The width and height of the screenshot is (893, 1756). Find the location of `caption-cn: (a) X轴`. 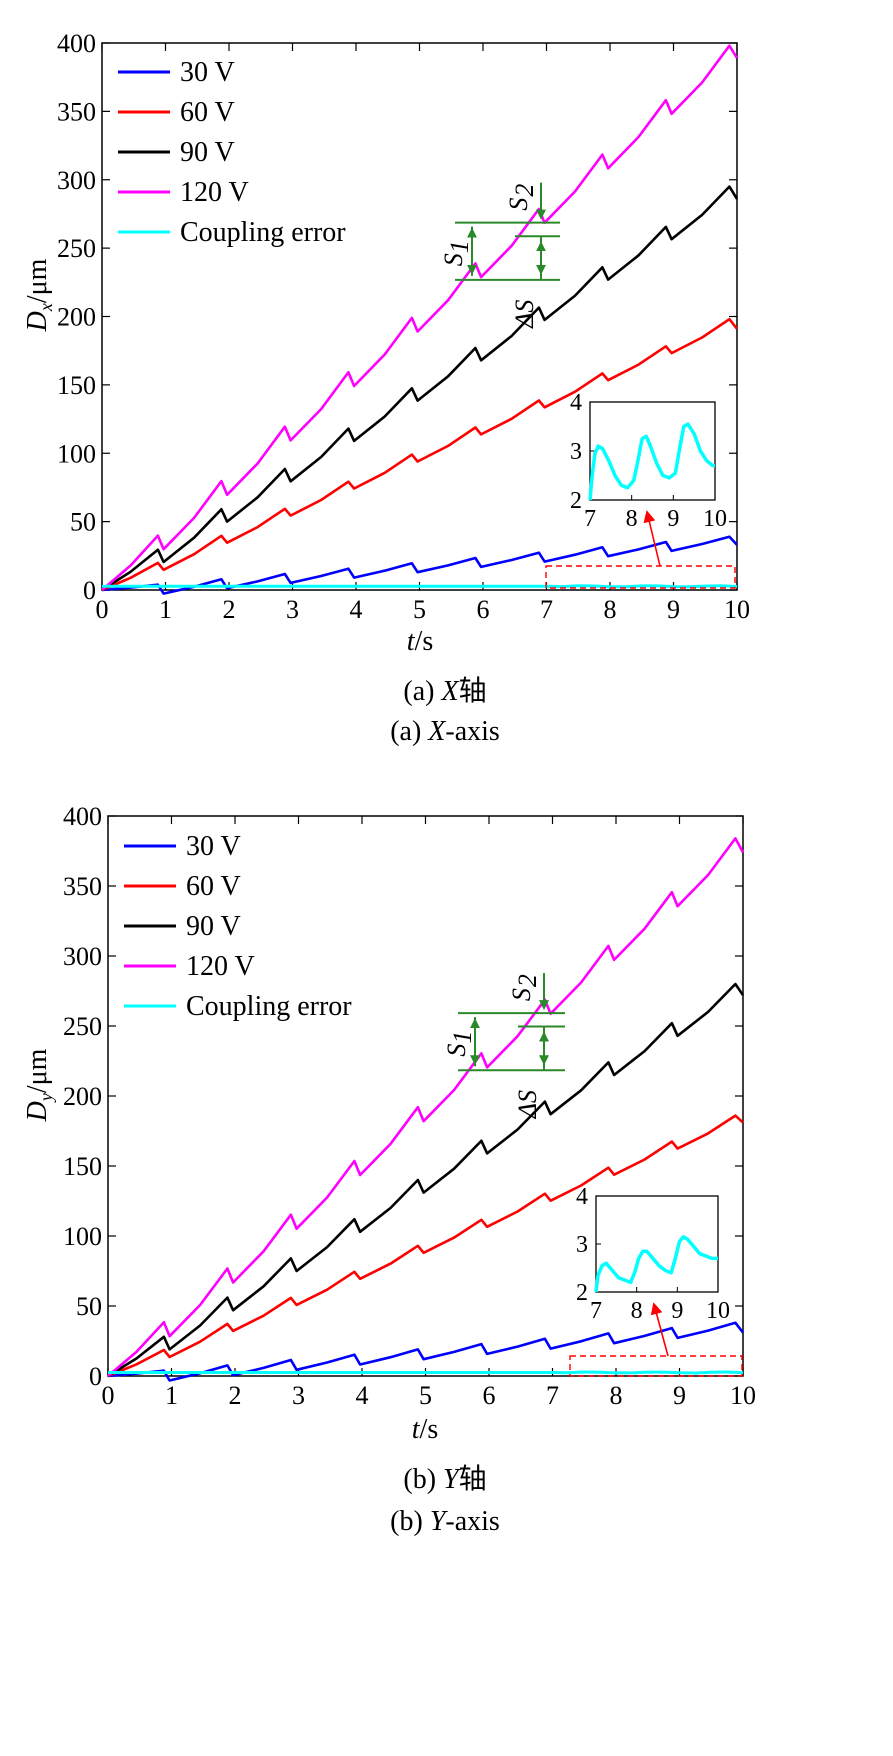

caption-cn: (a) X轴 is located at coordinates (444, 691).